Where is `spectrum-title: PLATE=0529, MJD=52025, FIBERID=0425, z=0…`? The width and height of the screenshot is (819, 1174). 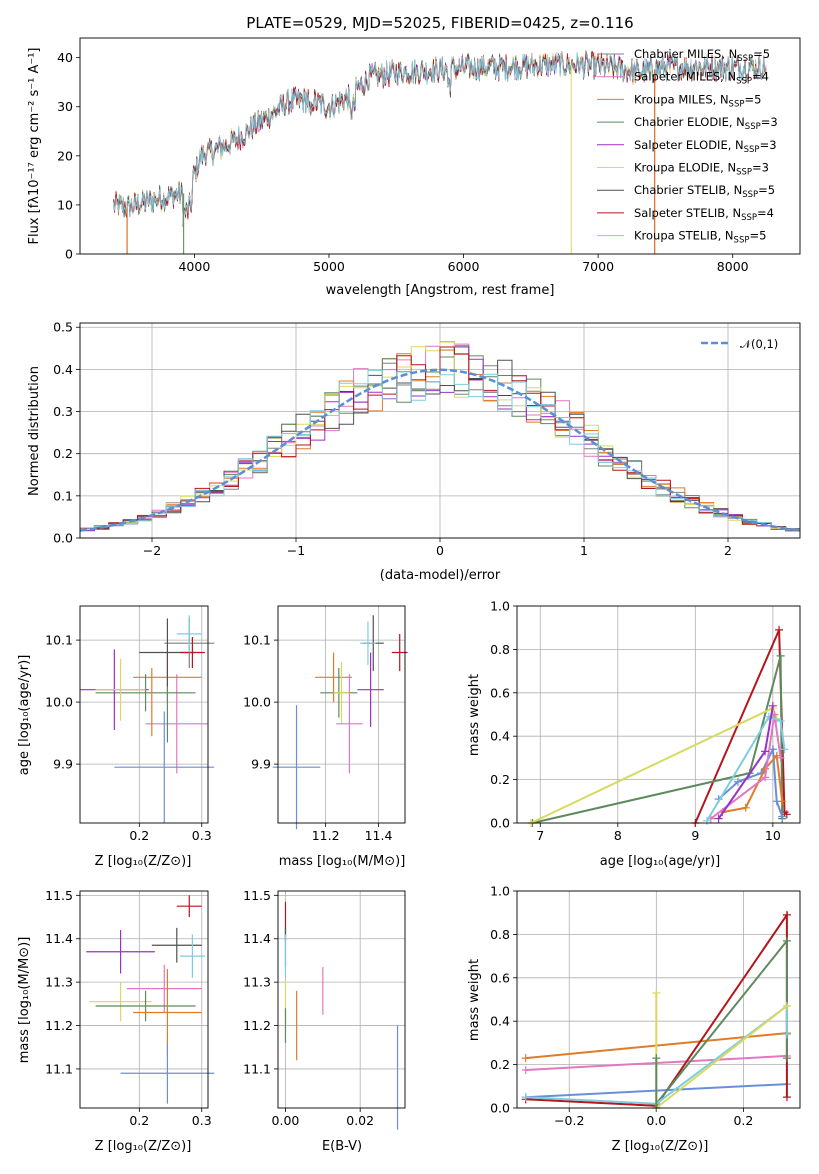
spectrum-title: PLATE=0529, MJD=52025, FIBERID=0425, z=0… is located at coordinates (439, 23).